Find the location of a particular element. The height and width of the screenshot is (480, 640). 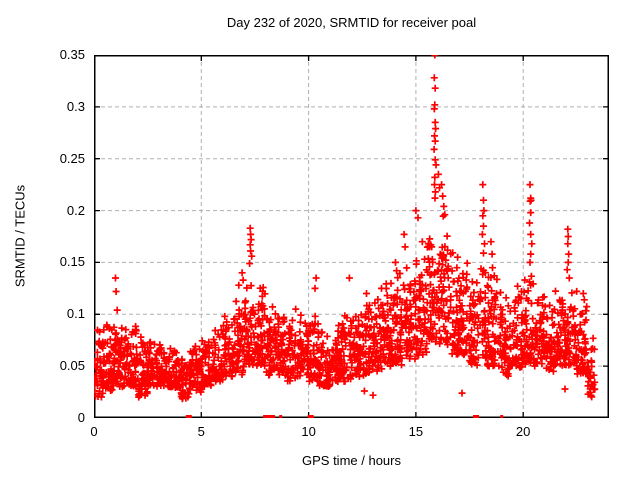

y-tick-label: 0.35 is located at coordinates (72, 54).